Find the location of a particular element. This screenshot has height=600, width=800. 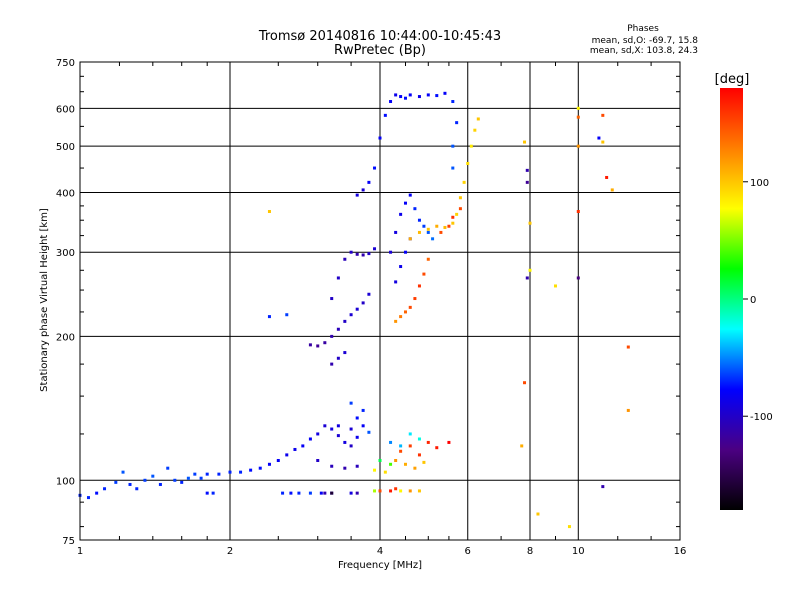

x-tick-label: 1 is located at coordinates (80, 551).